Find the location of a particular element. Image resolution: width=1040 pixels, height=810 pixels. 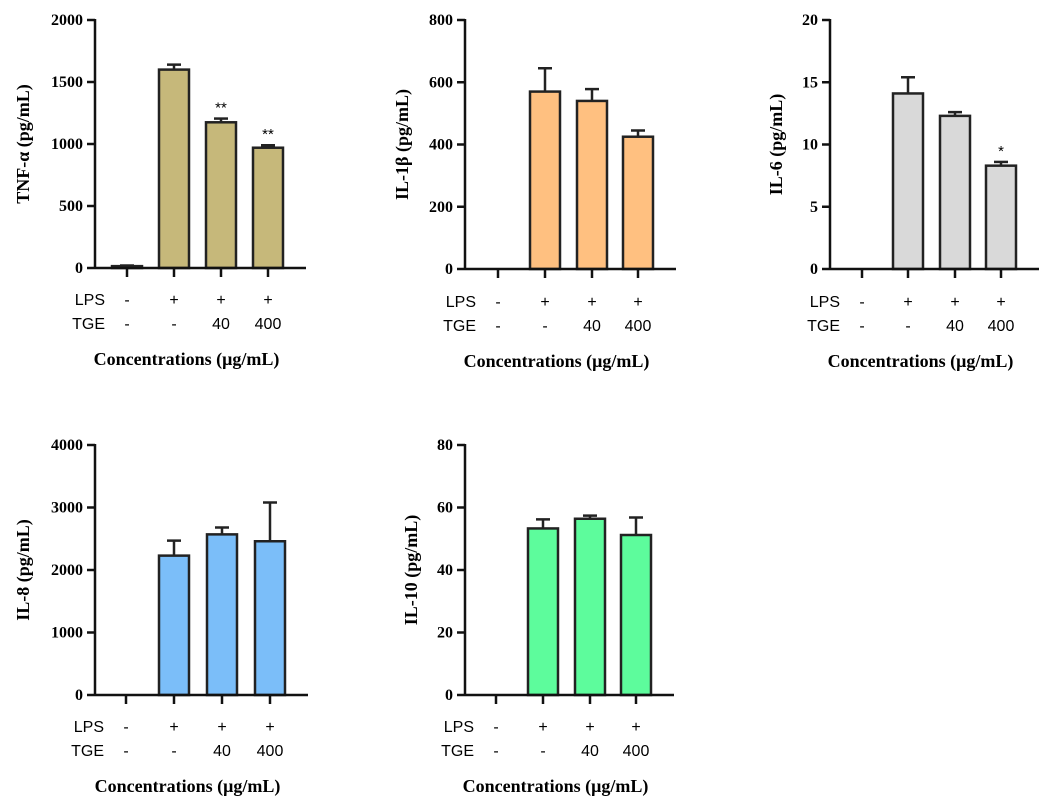

y-tick-label: 4000 is located at coordinates (67, 445).